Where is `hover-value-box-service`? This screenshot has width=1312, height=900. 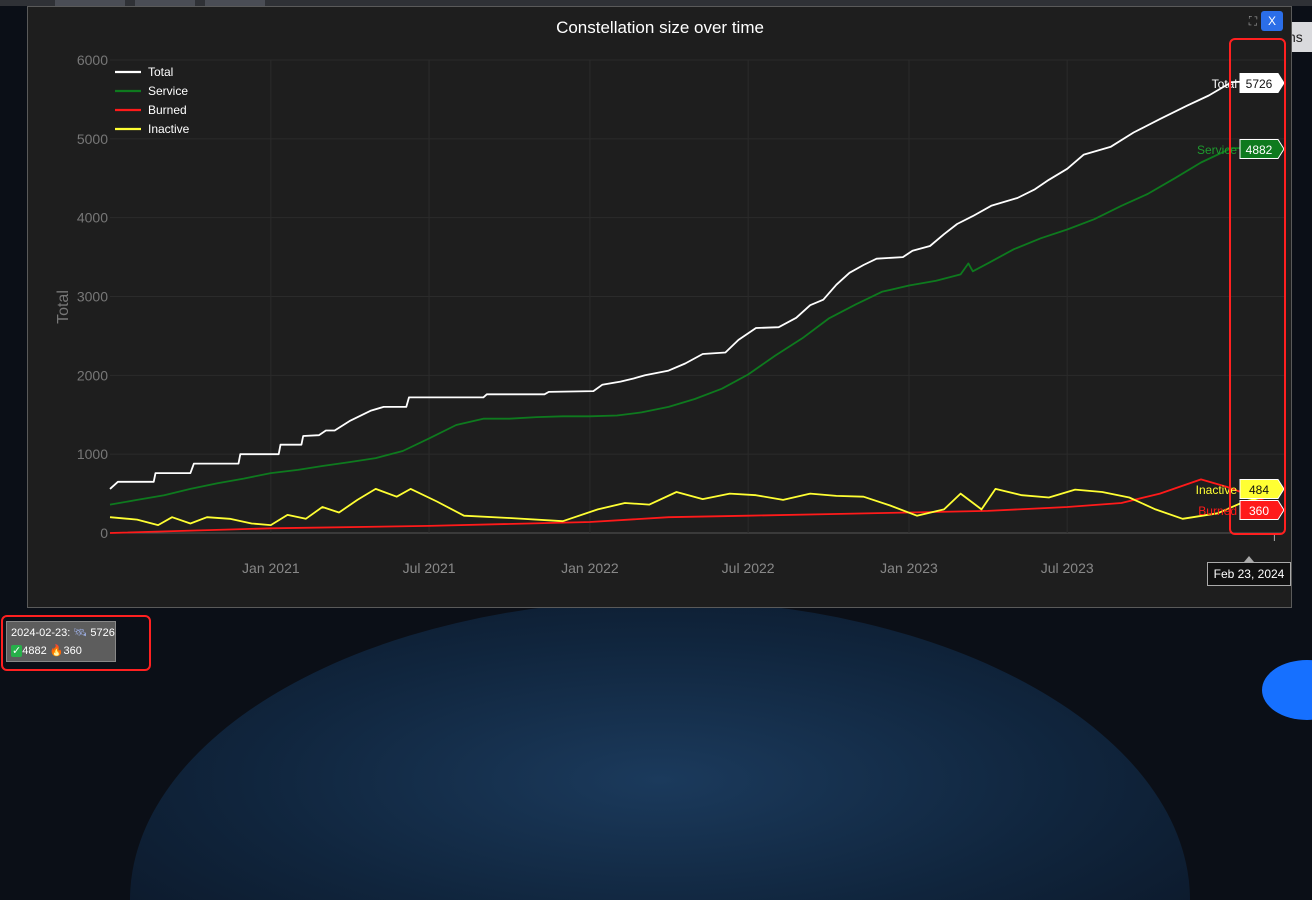 hover-value-box-service is located at coordinates (1262, 149).